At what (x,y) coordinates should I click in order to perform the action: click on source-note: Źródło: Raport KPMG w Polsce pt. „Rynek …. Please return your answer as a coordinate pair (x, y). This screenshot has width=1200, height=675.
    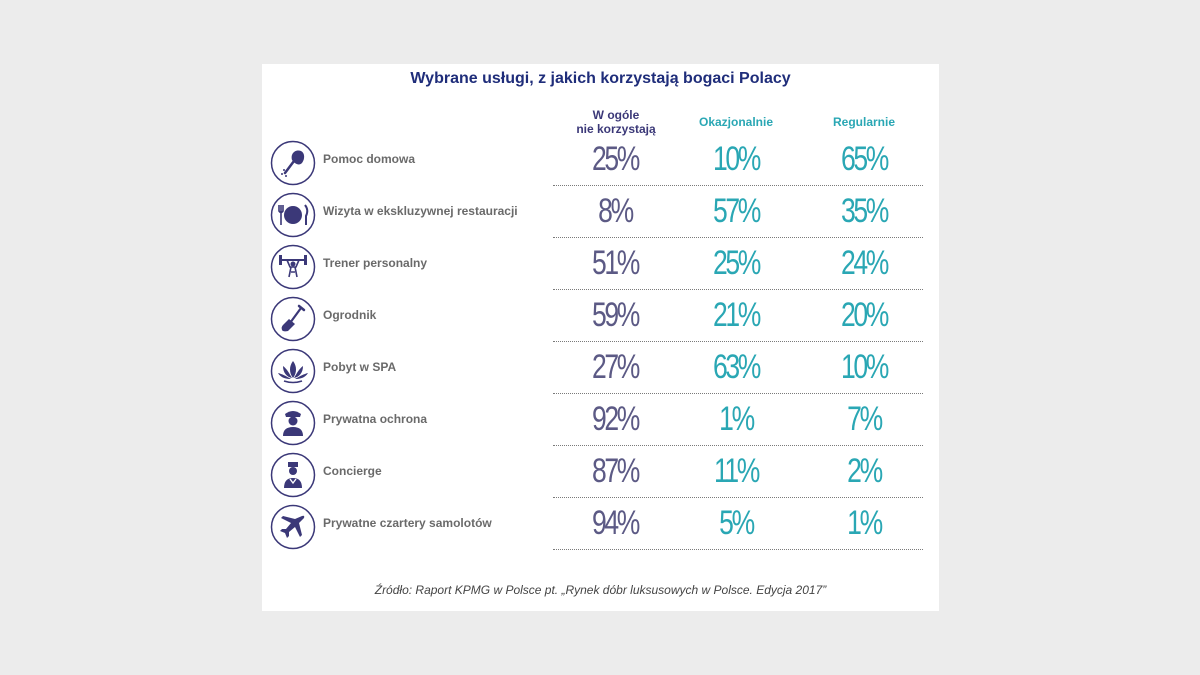
    Looking at the image, I should click on (600, 590).